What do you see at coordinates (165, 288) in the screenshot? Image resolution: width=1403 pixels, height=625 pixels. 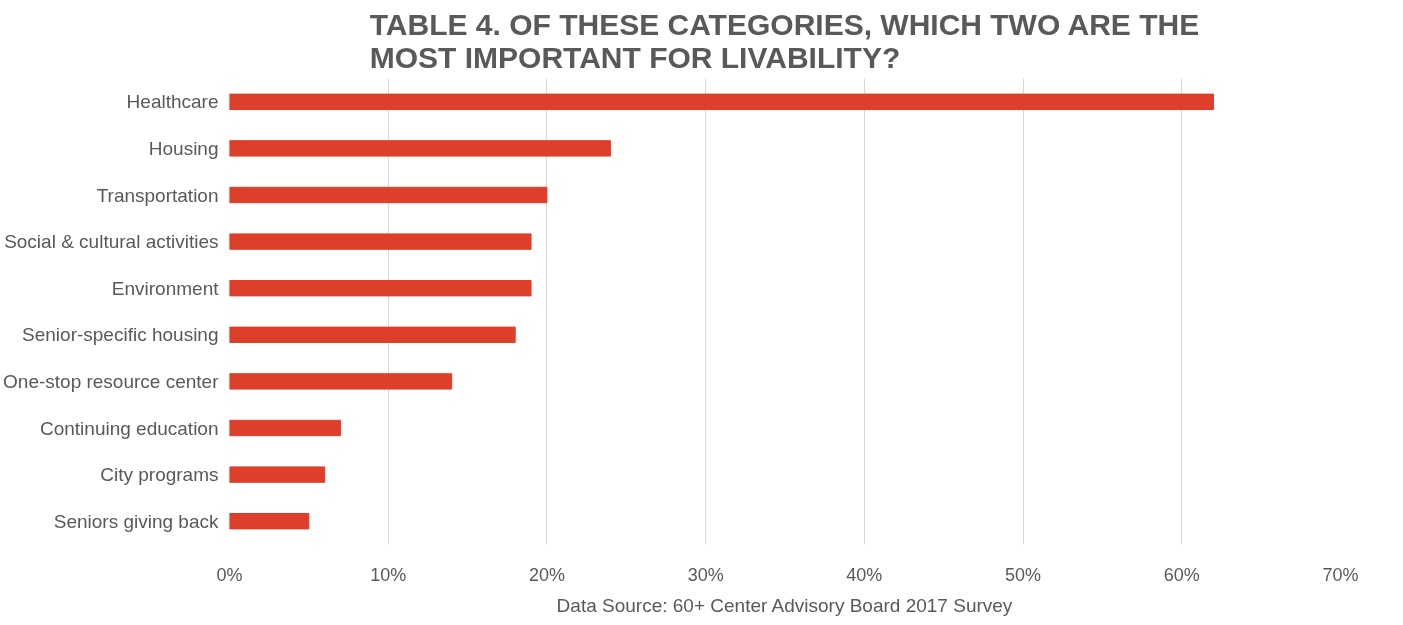 I see `y-tick-label: Environment` at bounding box center [165, 288].